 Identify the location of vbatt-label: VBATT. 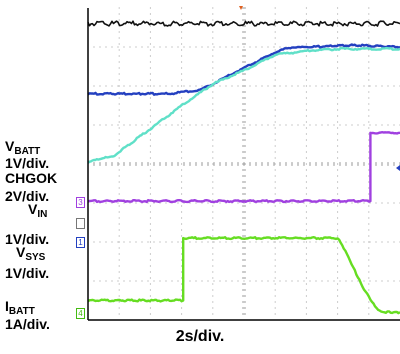
(22, 148).